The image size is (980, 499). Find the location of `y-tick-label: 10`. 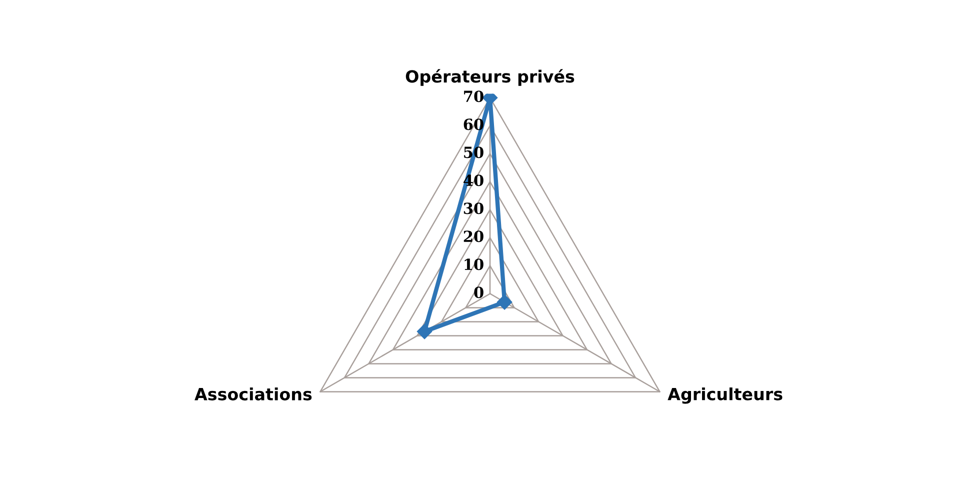

y-tick-label: 10 is located at coordinates (474, 264).